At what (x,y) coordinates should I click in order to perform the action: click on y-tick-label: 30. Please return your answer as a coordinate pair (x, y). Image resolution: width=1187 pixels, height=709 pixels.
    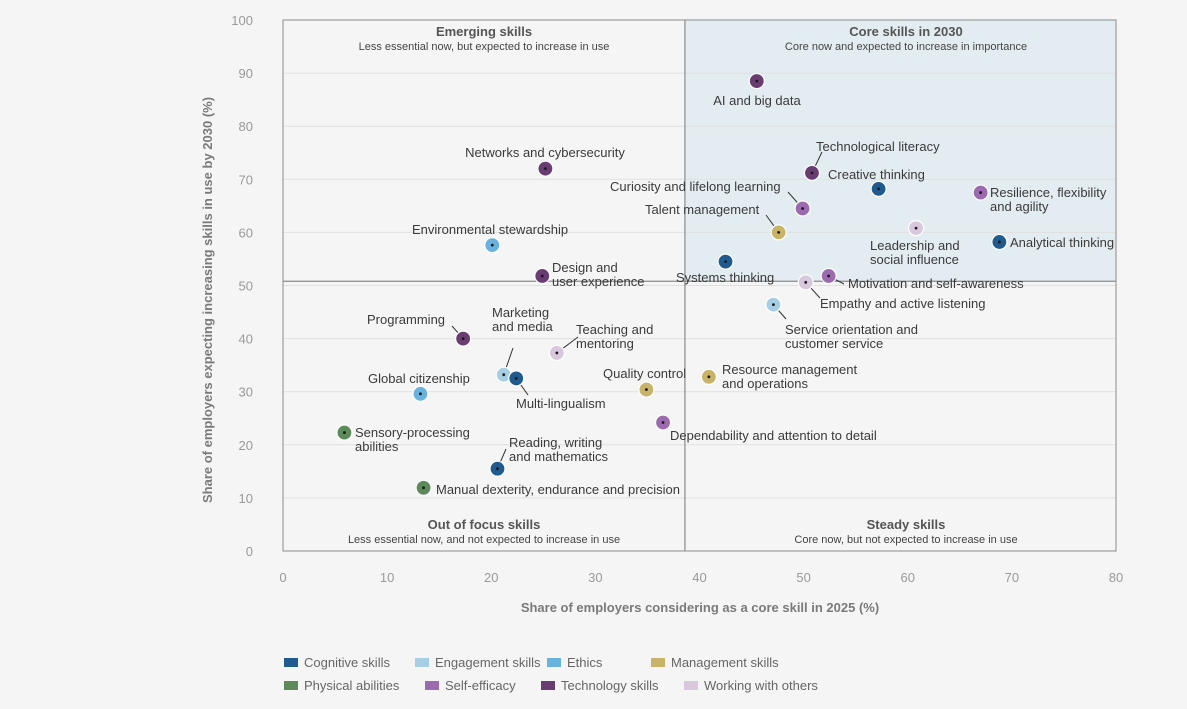
    Looking at the image, I should click on (246, 392).